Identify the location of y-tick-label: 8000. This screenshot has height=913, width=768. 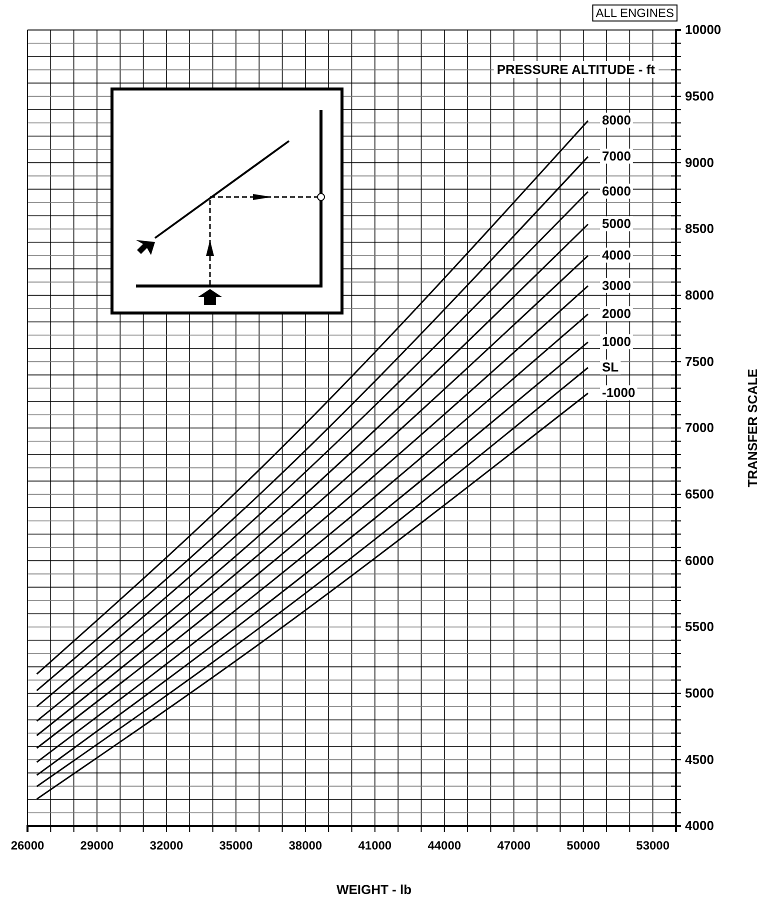
(699, 294).